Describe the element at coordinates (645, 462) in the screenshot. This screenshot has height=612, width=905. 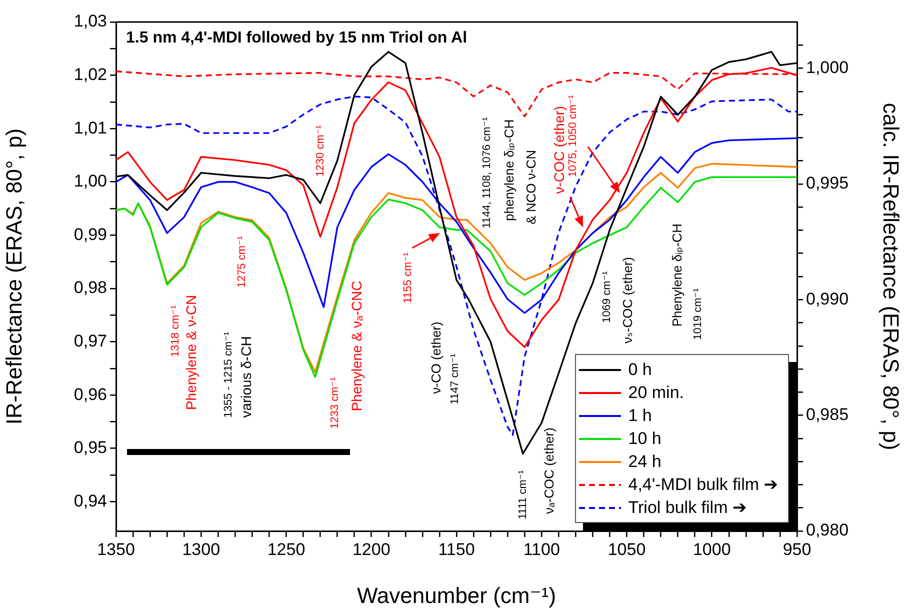
I see `legend-label: 24 h` at that location.